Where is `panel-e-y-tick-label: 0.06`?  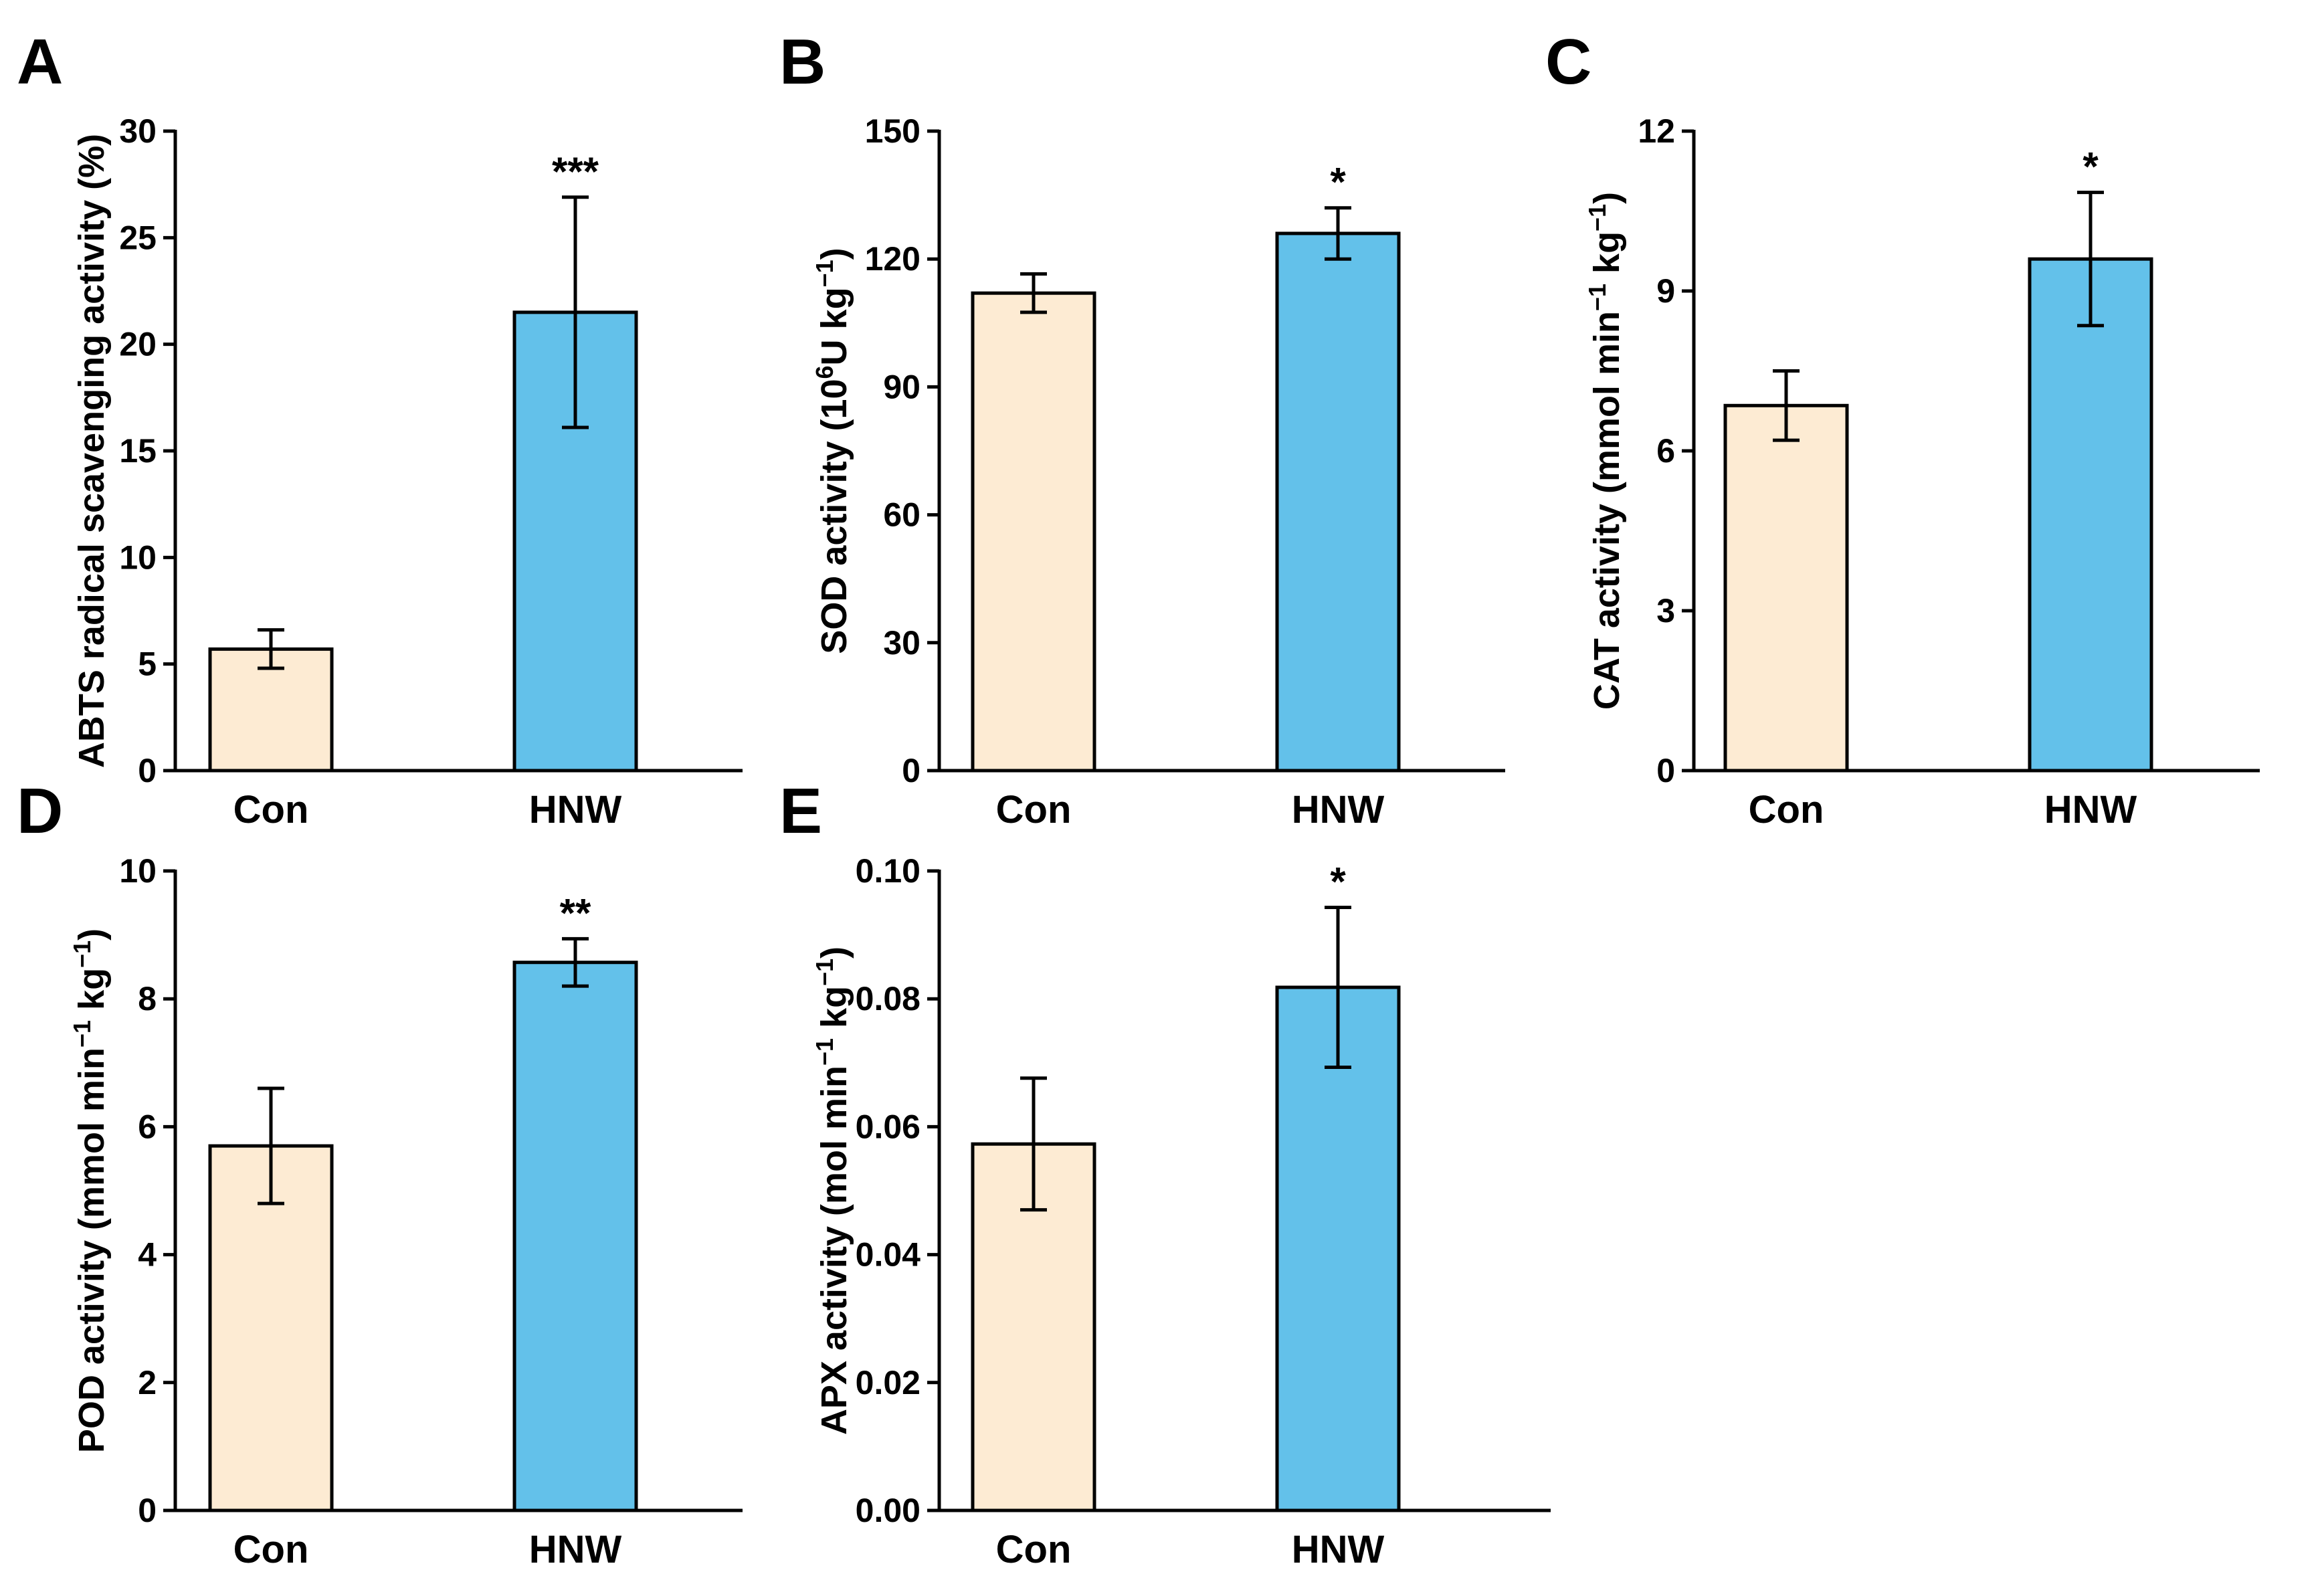
panel-e-y-tick-label: 0.06 is located at coordinates (888, 1126).